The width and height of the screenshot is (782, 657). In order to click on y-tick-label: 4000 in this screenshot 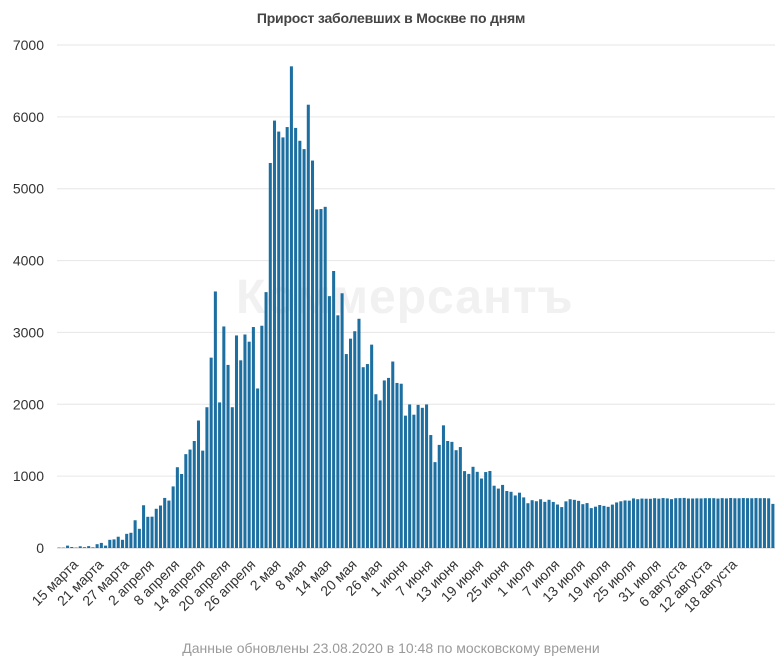, I will do `click(28, 261)`.